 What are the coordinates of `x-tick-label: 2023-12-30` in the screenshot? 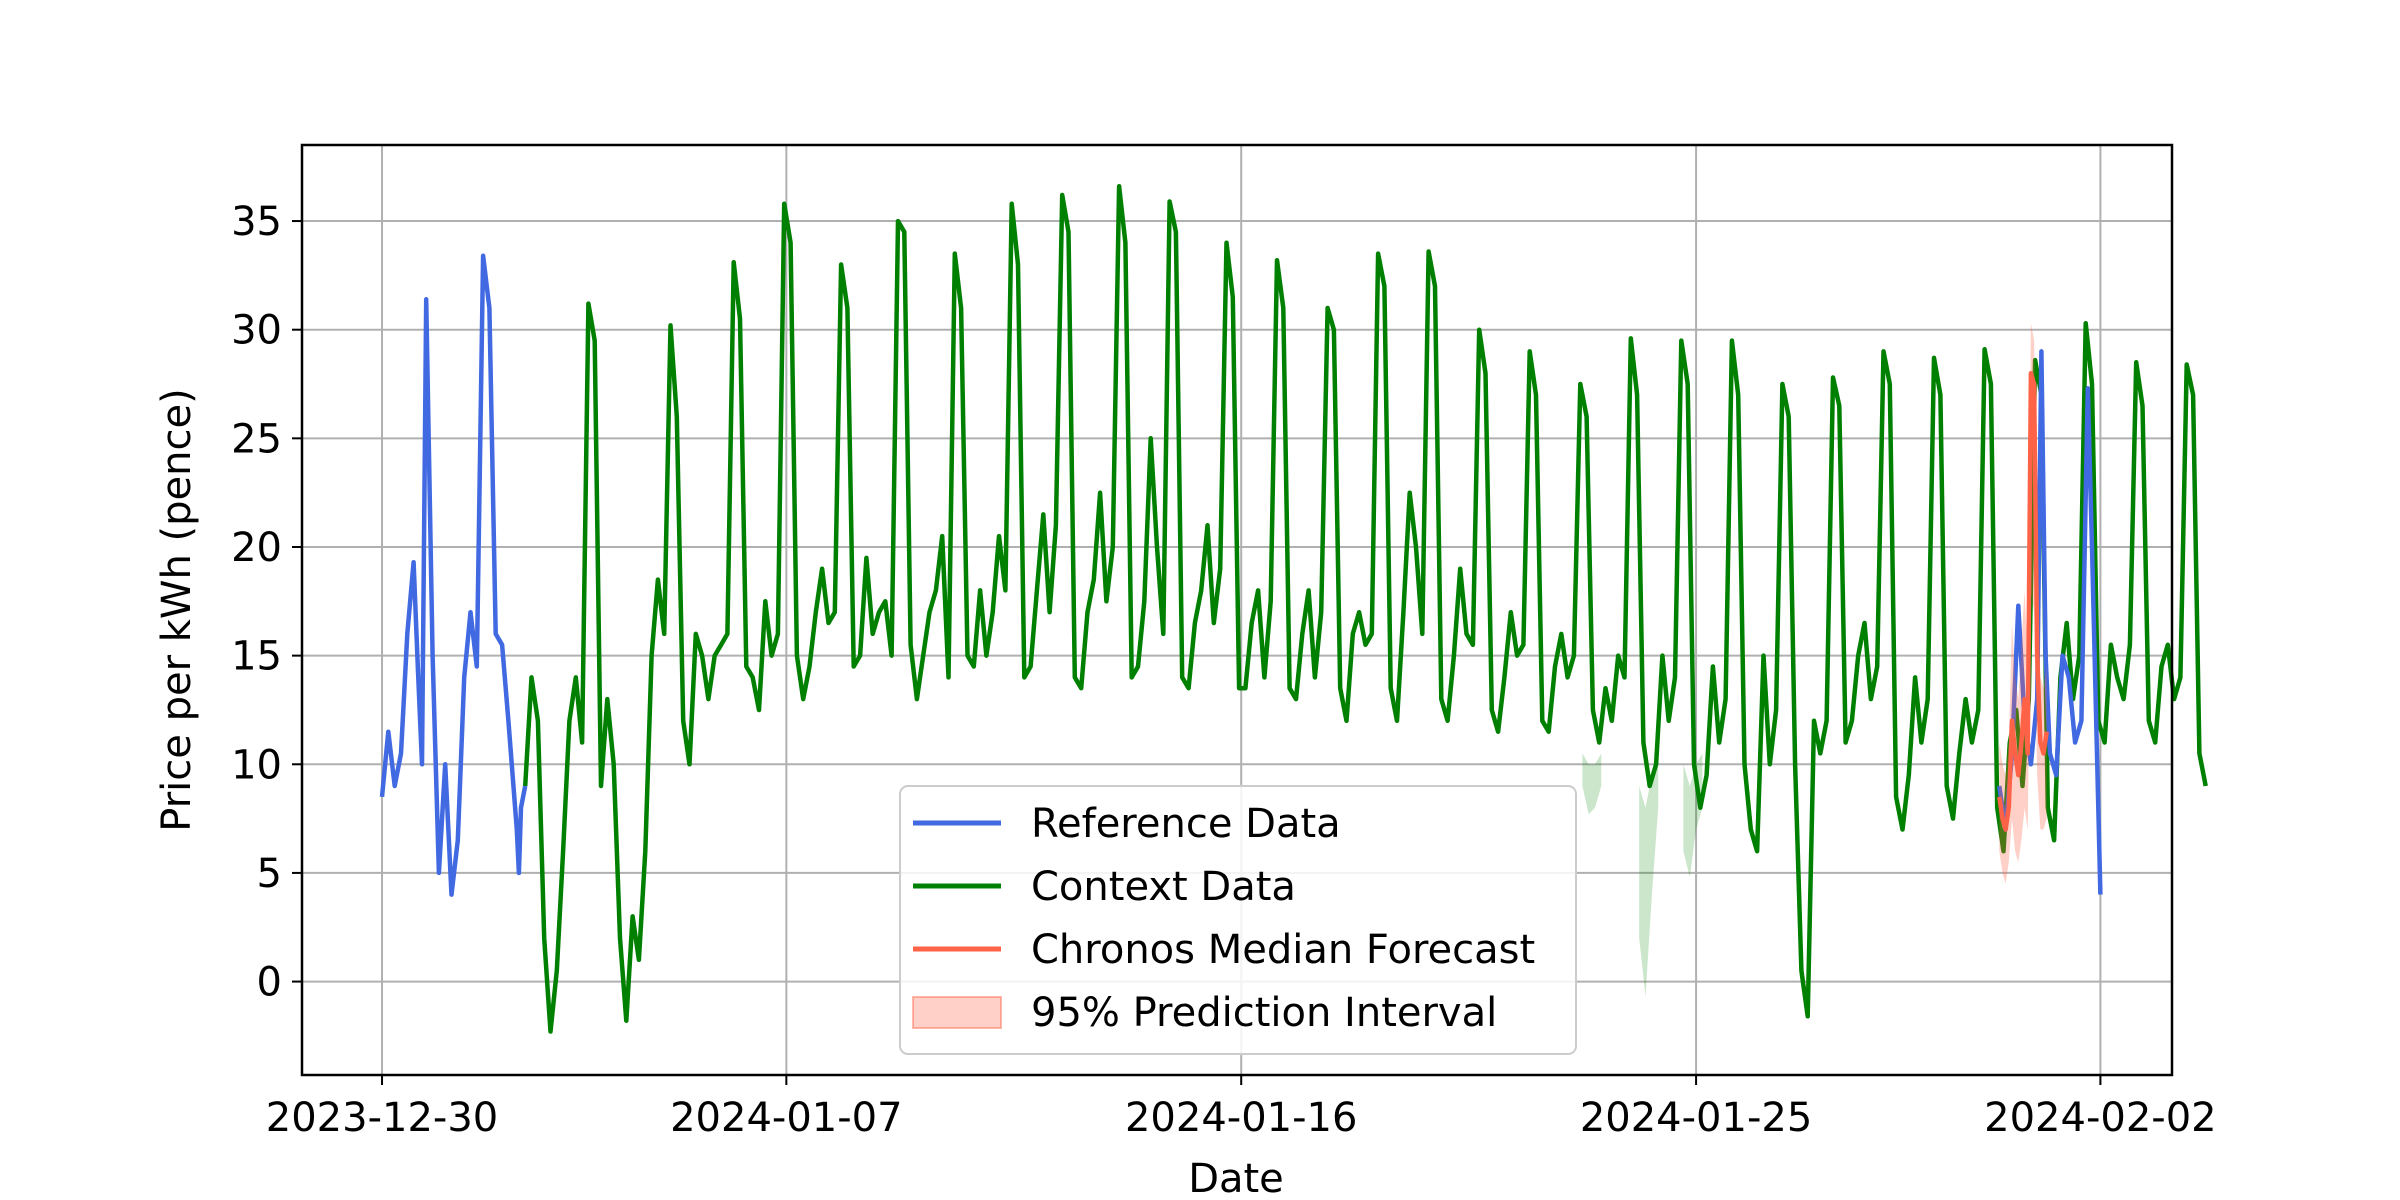 It's located at (382, 1118).